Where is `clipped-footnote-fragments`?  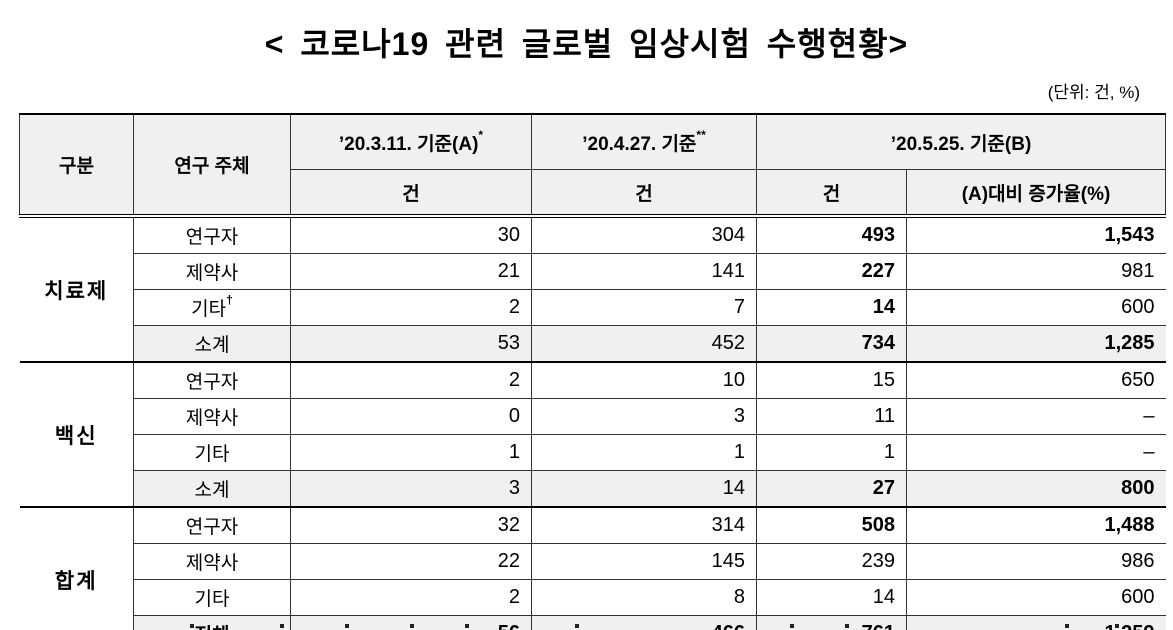 clipped-footnote-fragments is located at coordinates (586, 627).